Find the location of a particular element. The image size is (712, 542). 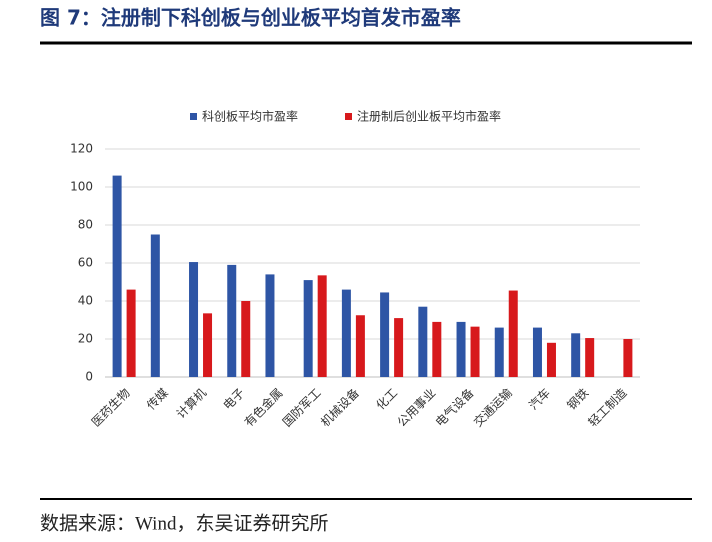

x-tick-label: 有色金属 is located at coordinates (263, 407).